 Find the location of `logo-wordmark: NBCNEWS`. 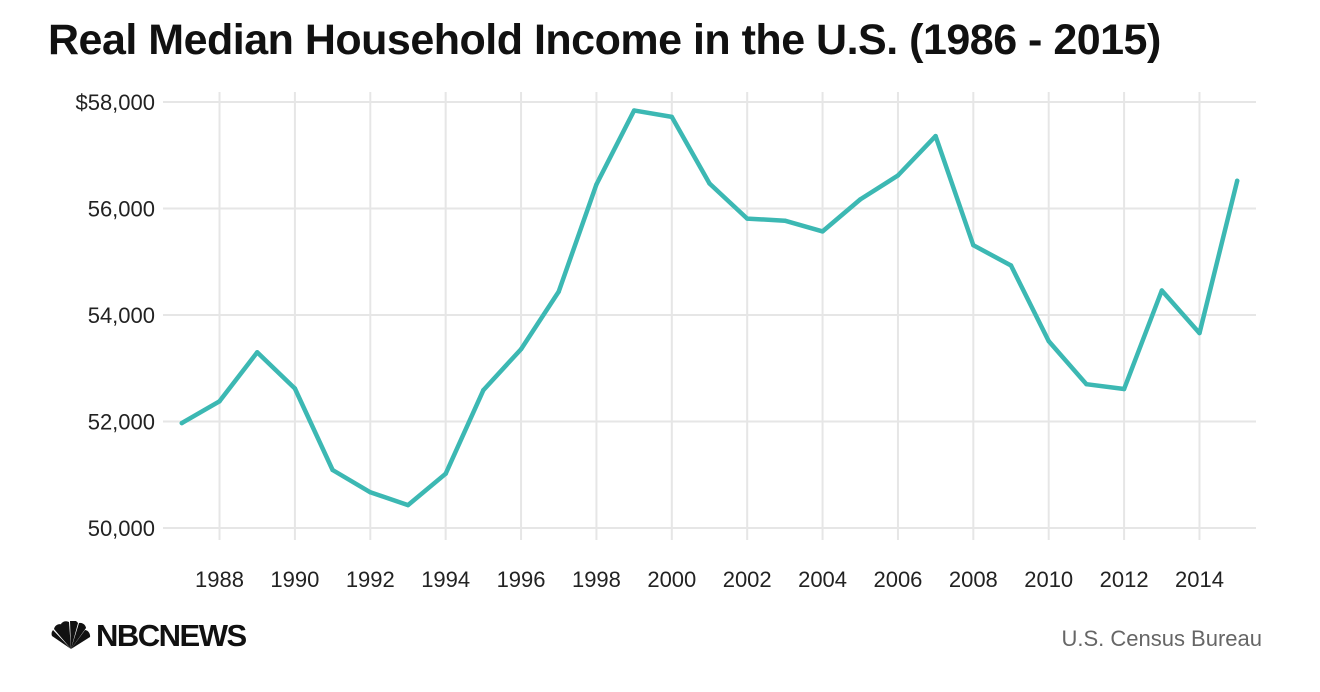

logo-wordmark: NBCNEWS is located at coordinates (171, 635).